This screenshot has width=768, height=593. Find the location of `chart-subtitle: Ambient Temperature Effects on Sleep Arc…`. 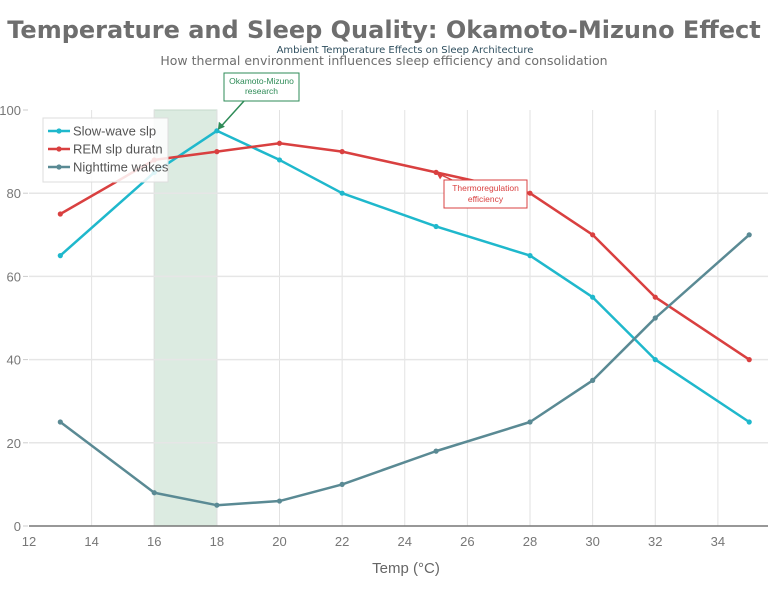

chart-subtitle: Ambient Temperature Effects on Sleep Arc… is located at coordinates (405, 50).